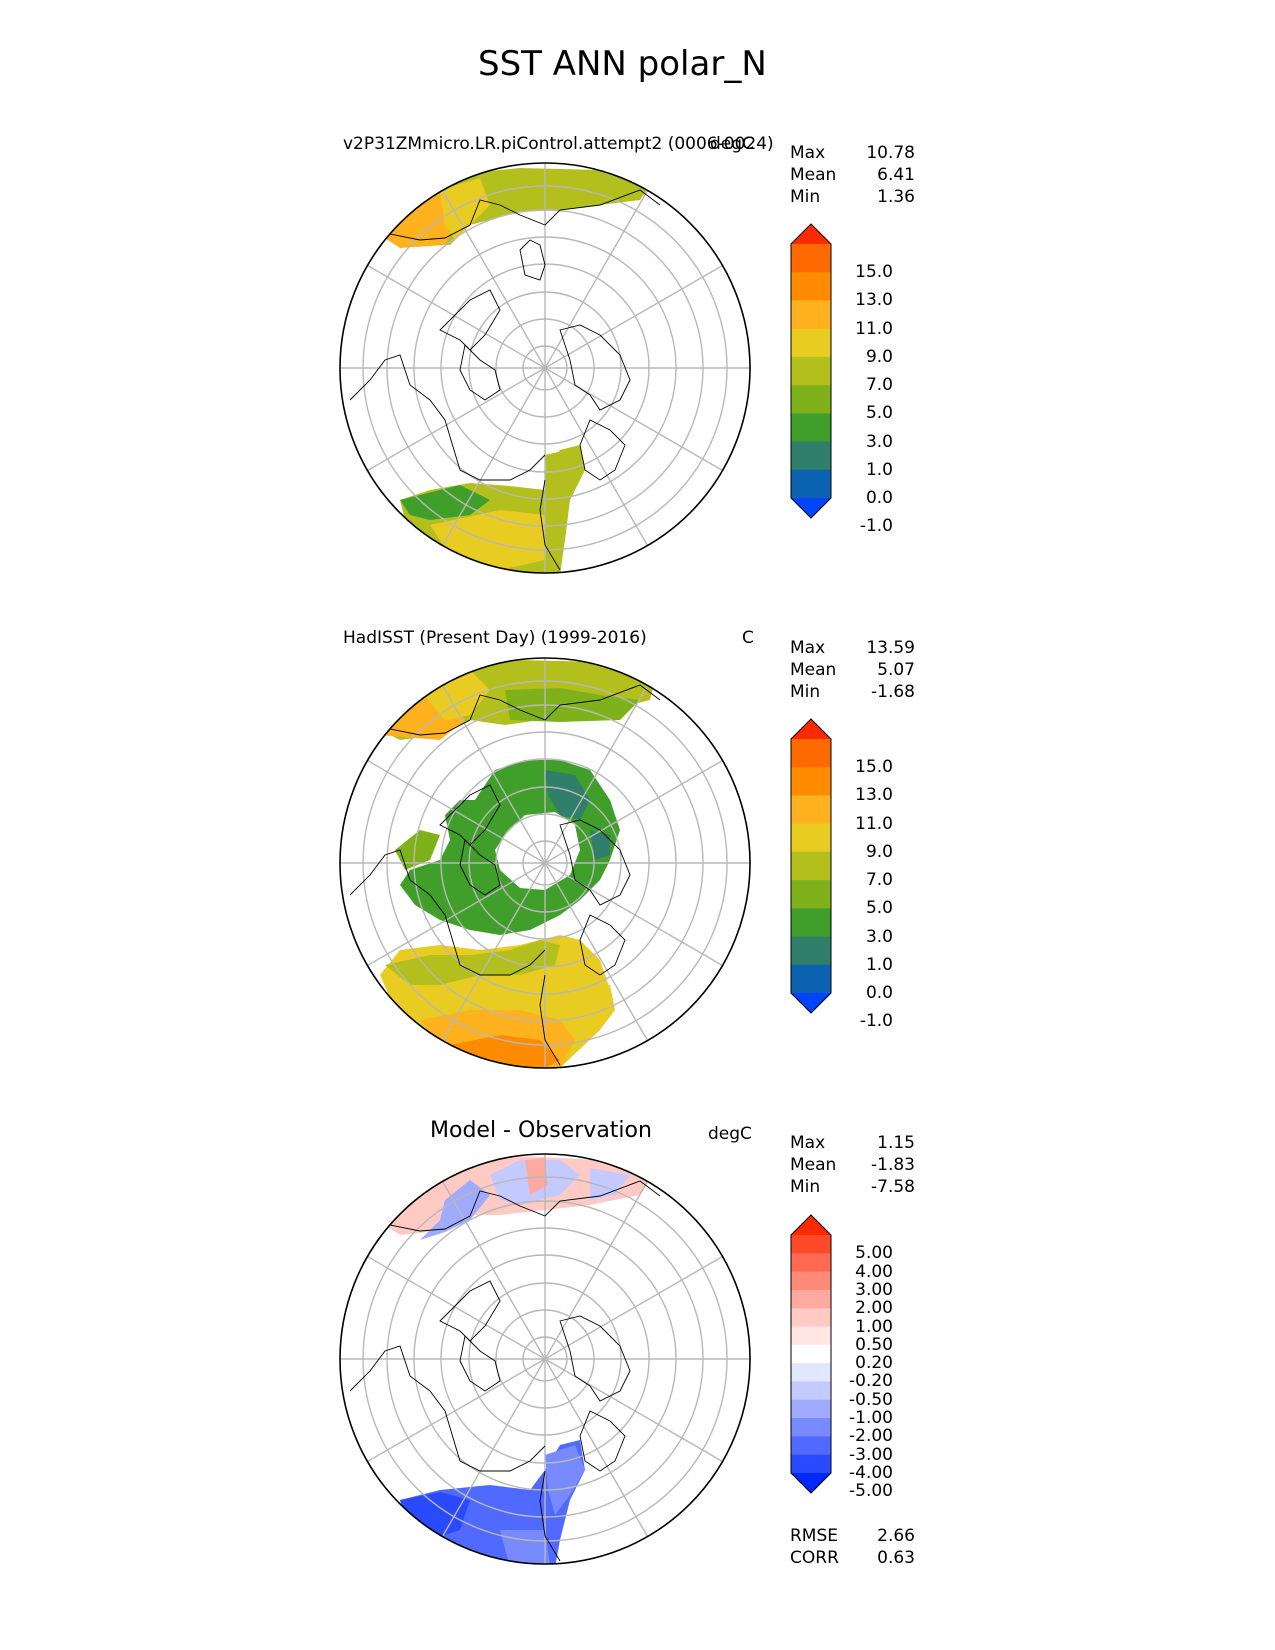 Image resolution: width=1275 pixels, height=1650 pixels. I want to click on panel-diff-corr-label: CORR, so click(814, 1558).